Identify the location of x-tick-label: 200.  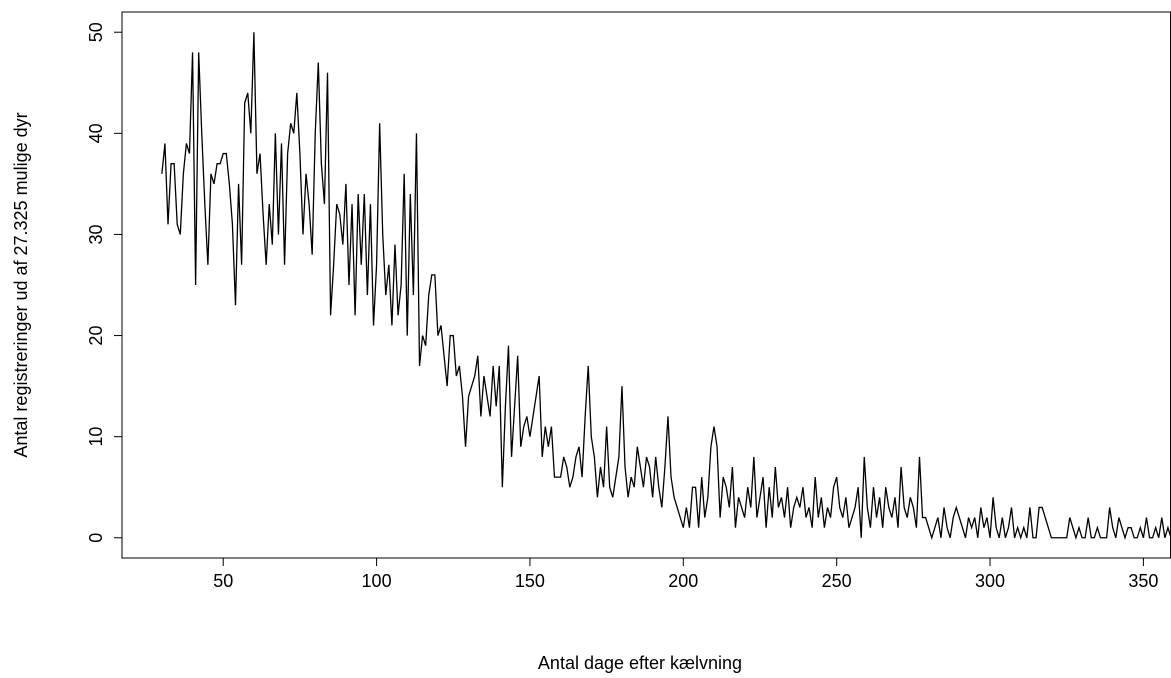
(683, 581).